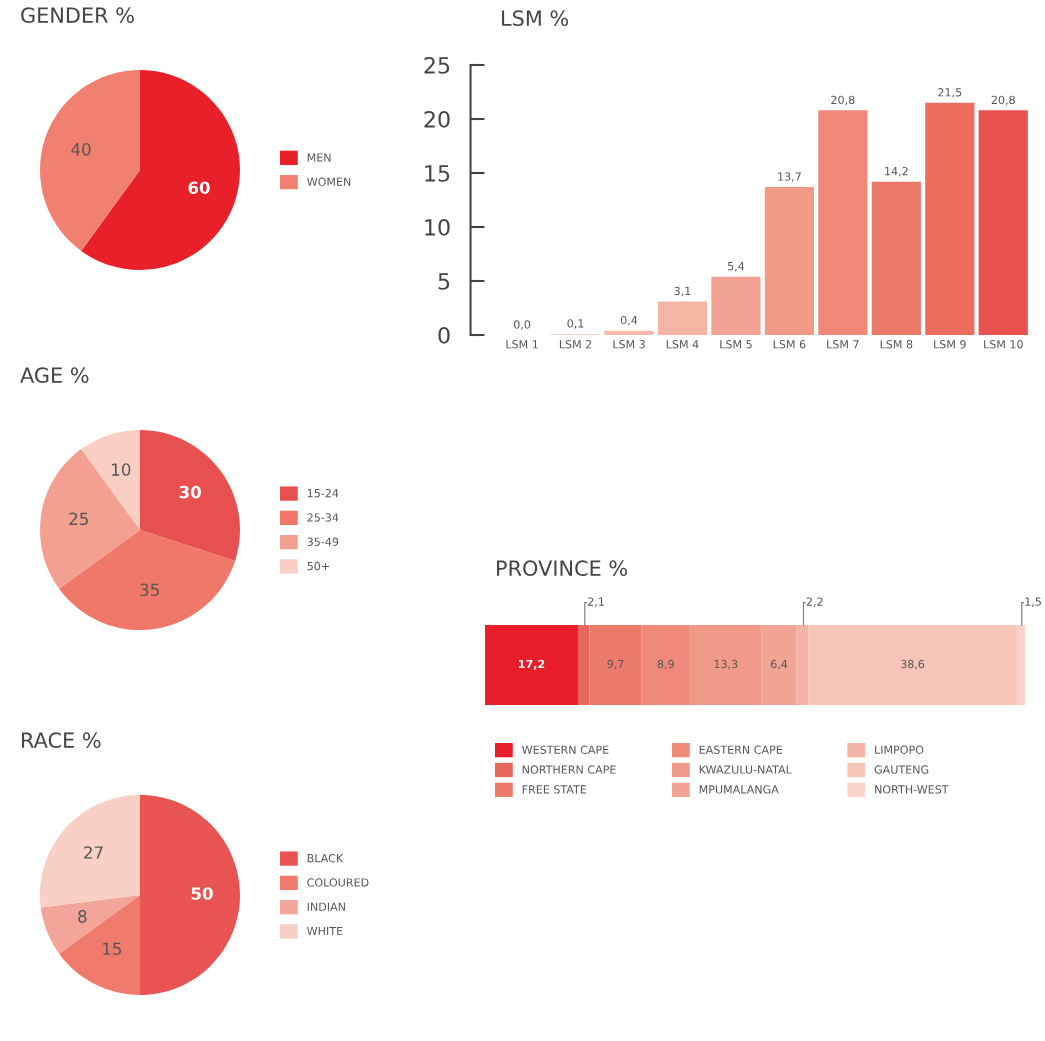 The height and width of the screenshot is (1041, 1045). Describe the element at coordinates (437, 119) in the screenshot. I see `y-tick-label: 20` at that location.